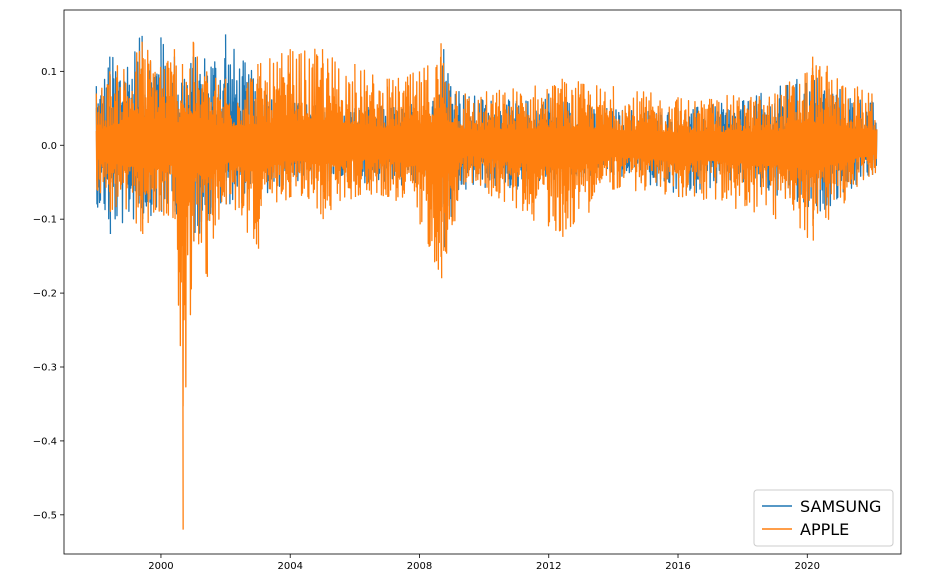 This screenshot has height=581, width=946. Describe the element at coordinates (45, 220) in the screenshot. I see `y-tick-label: −0.1` at that location.